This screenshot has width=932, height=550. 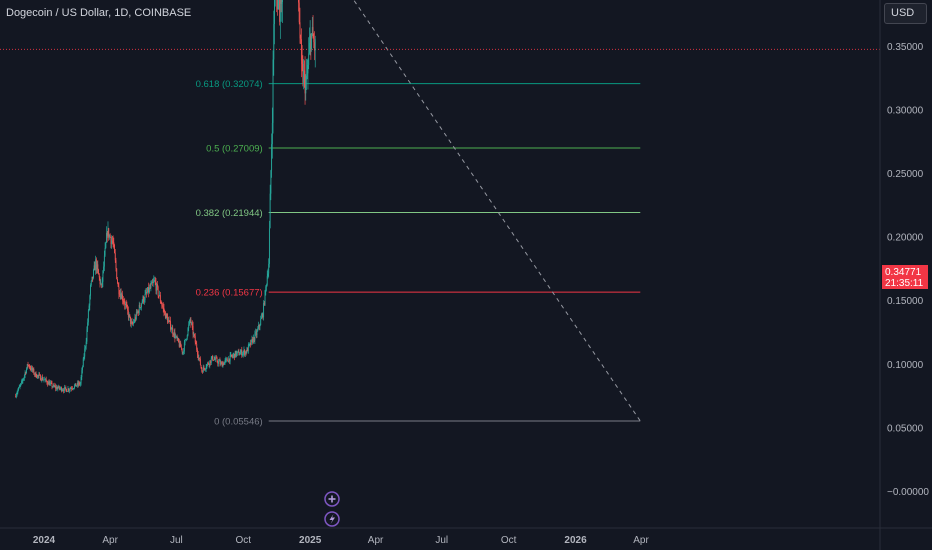 What do you see at coordinates (376, 540) in the screenshot?
I see `x-tick-label: Apr` at bounding box center [376, 540].